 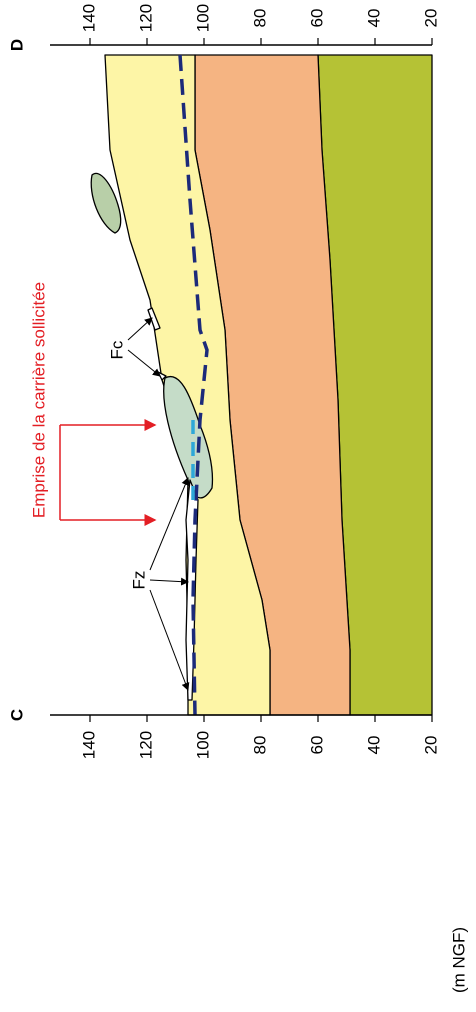 What do you see at coordinates (138, 580) in the screenshot?
I see `annotation-fz: Fz` at bounding box center [138, 580].